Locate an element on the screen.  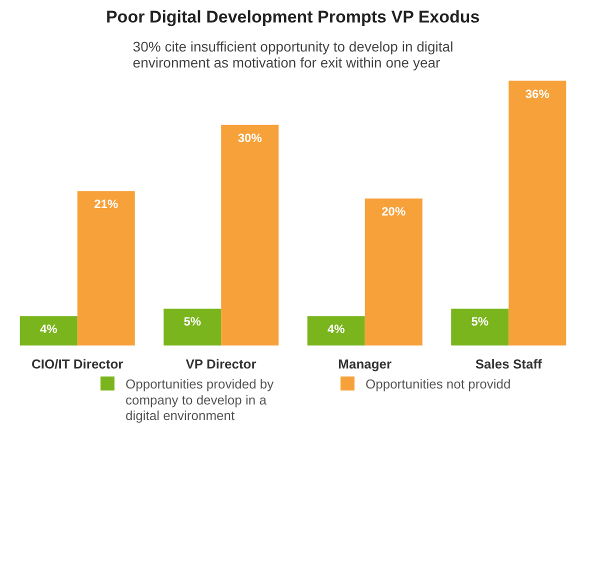
data-label: 21% is located at coordinates (106, 204).